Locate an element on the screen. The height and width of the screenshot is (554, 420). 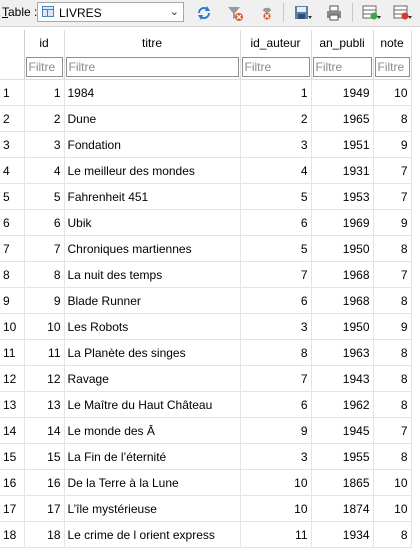
cell-titre: Ravage is located at coordinates (152, 378).